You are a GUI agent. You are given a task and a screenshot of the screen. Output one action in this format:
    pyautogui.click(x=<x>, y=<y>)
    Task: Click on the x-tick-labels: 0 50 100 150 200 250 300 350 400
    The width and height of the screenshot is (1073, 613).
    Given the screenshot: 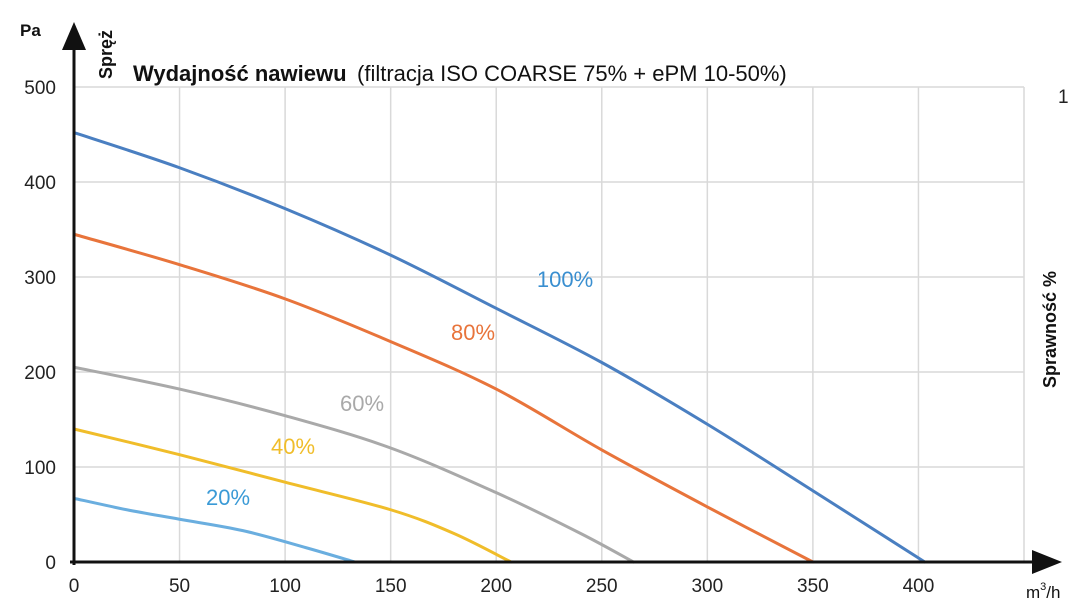 What is the action you would take?
    pyautogui.click(x=502, y=586)
    